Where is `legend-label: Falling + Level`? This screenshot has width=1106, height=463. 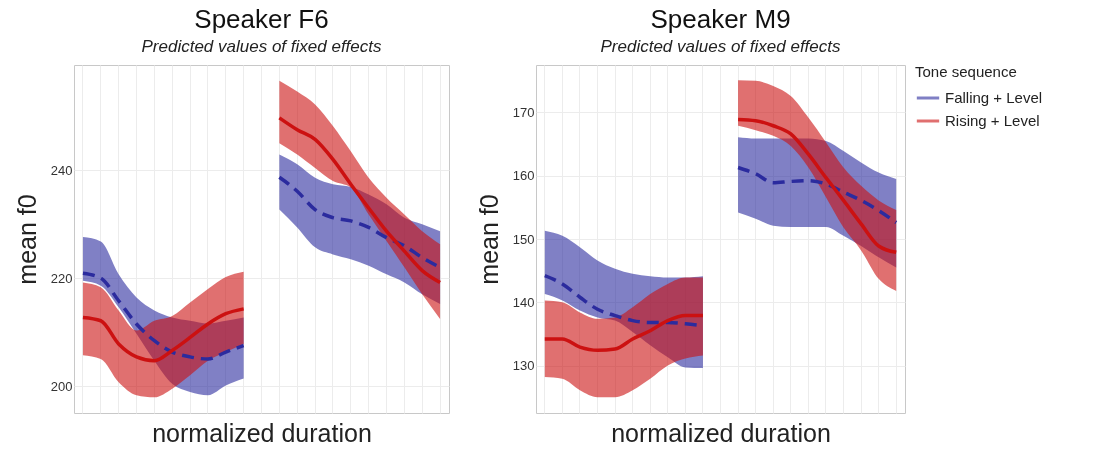
legend-label: Falling + Level is located at coordinates (994, 97).